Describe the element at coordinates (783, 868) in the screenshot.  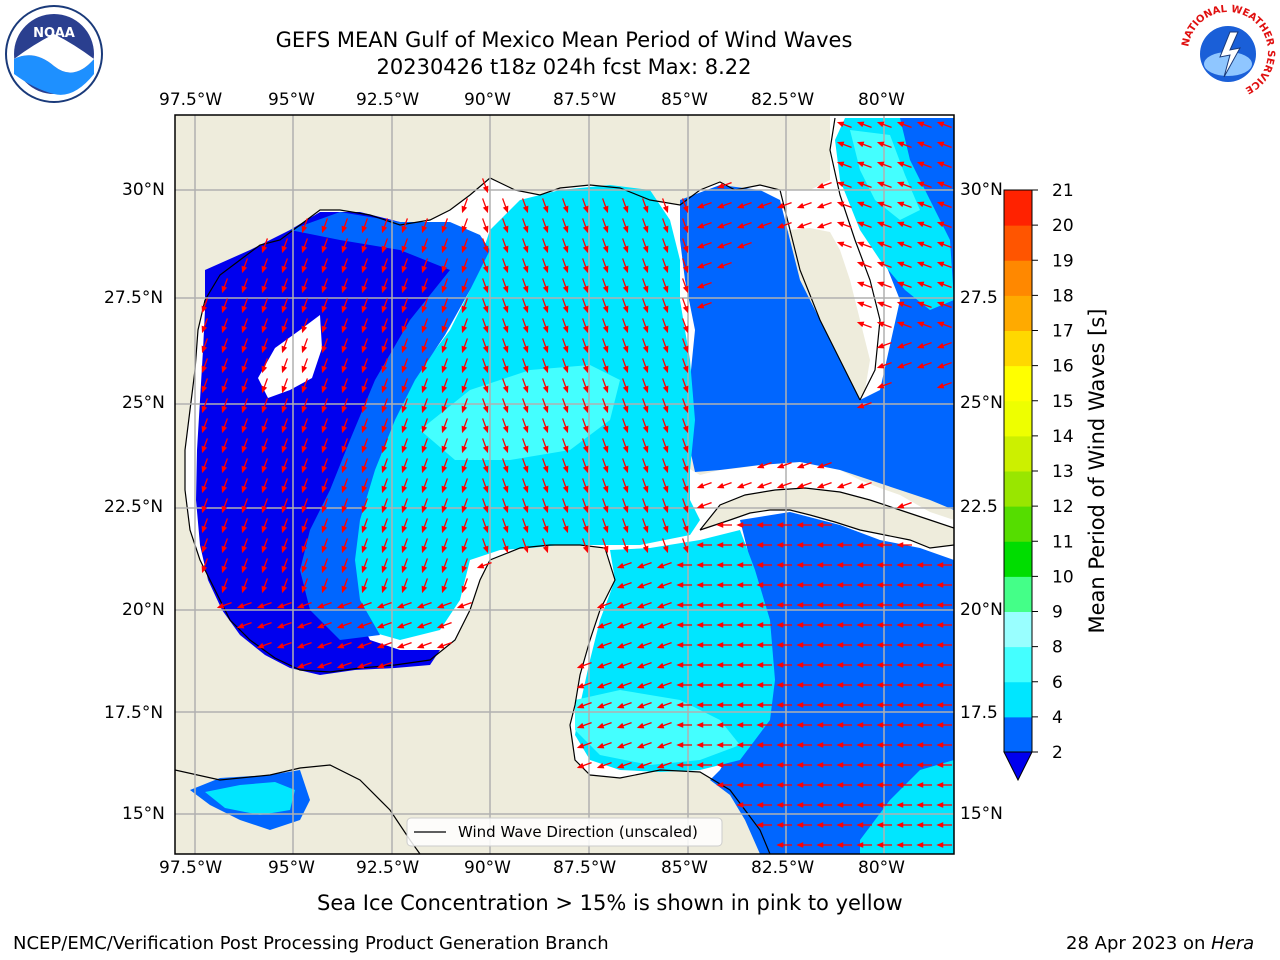
I see `lon-tick-bottom: 82.5°W` at that location.